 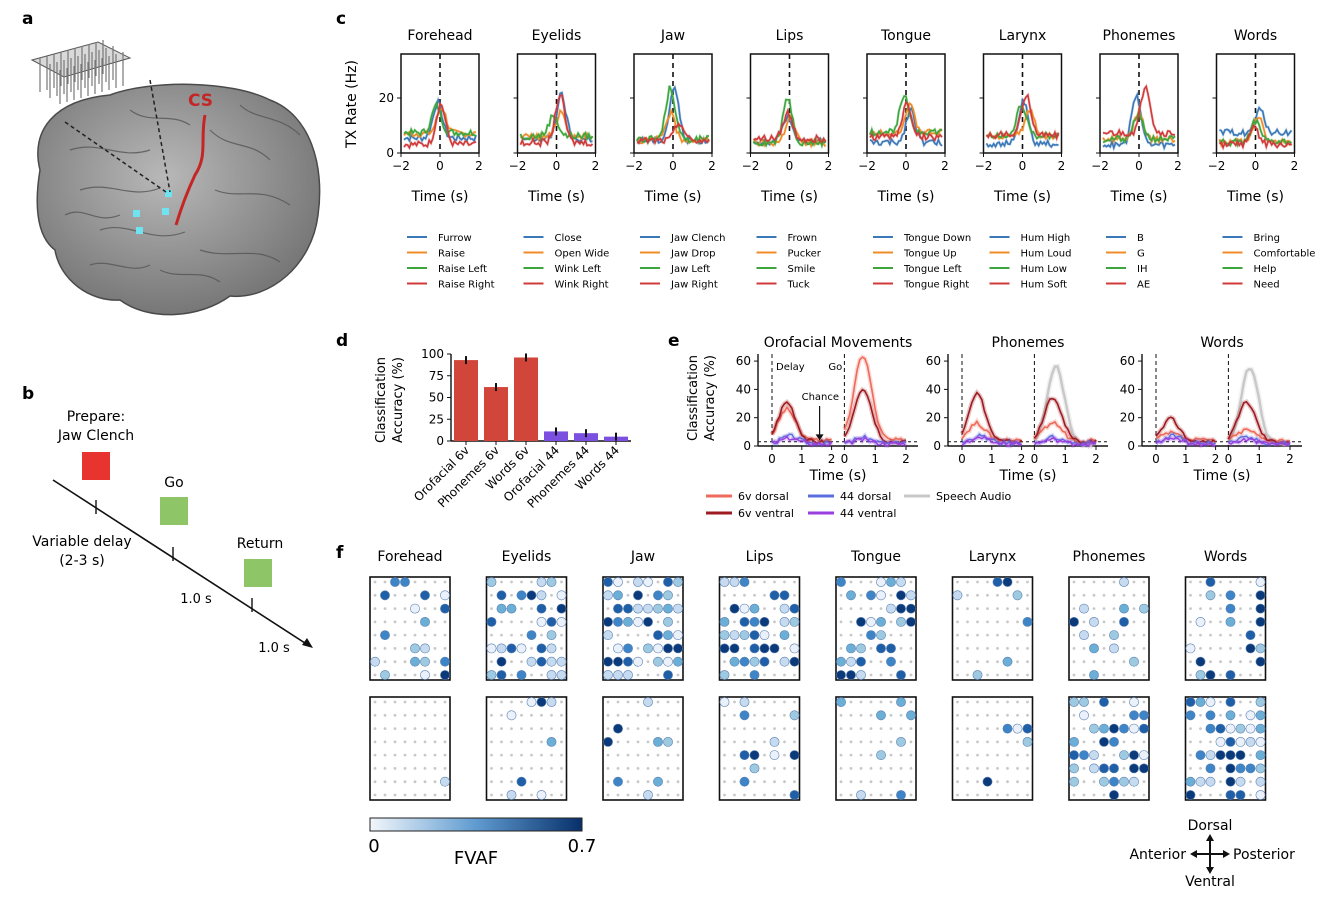 I want to click on x-tick-label: 0, so click(x=1023, y=166).